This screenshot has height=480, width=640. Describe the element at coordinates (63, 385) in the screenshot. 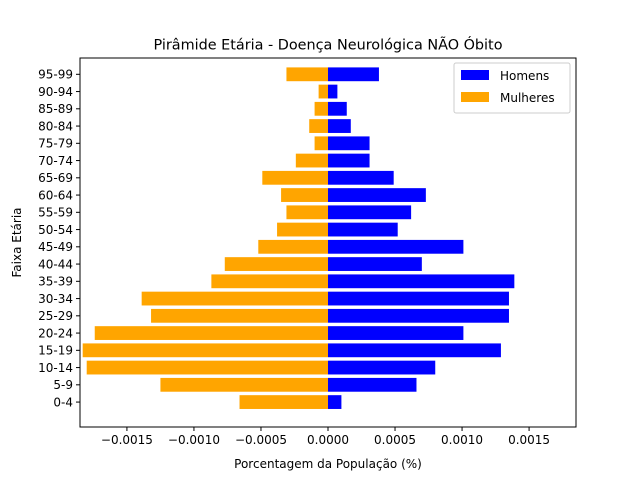

I see `y-tick-label: 5-9` at that location.